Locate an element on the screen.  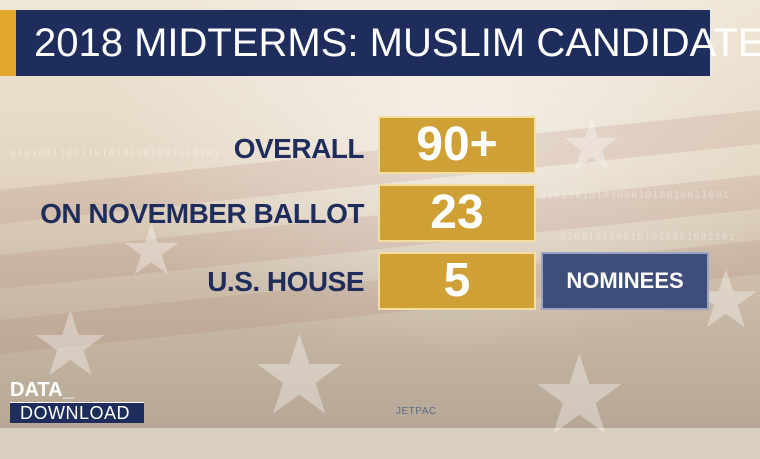
title-accent-bar is located at coordinates (8, 43).